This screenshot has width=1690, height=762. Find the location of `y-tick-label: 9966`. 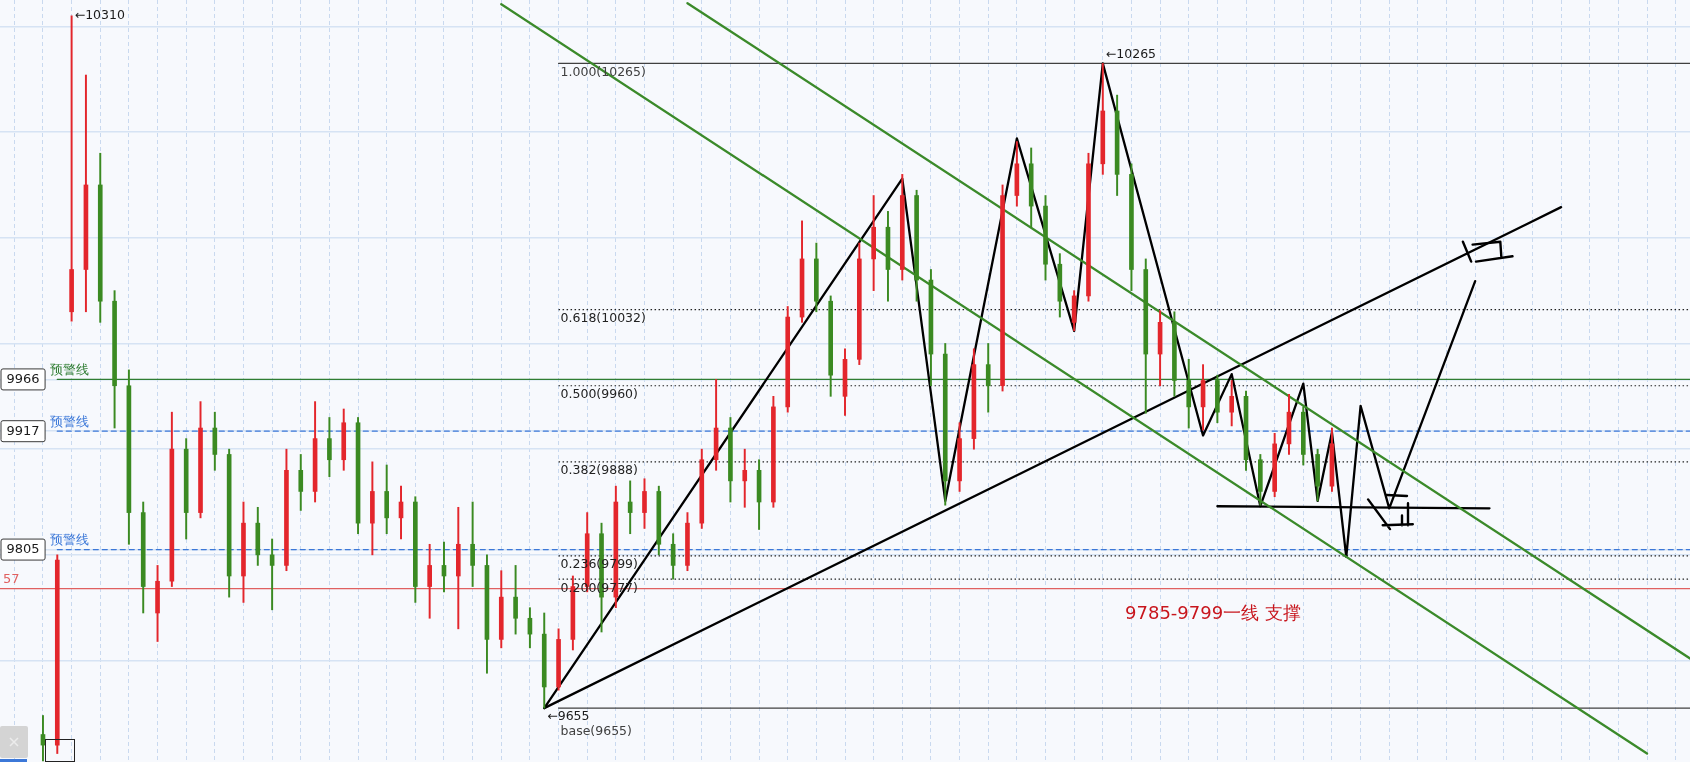

y-tick-label: 9966 is located at coordinates (23, 379).